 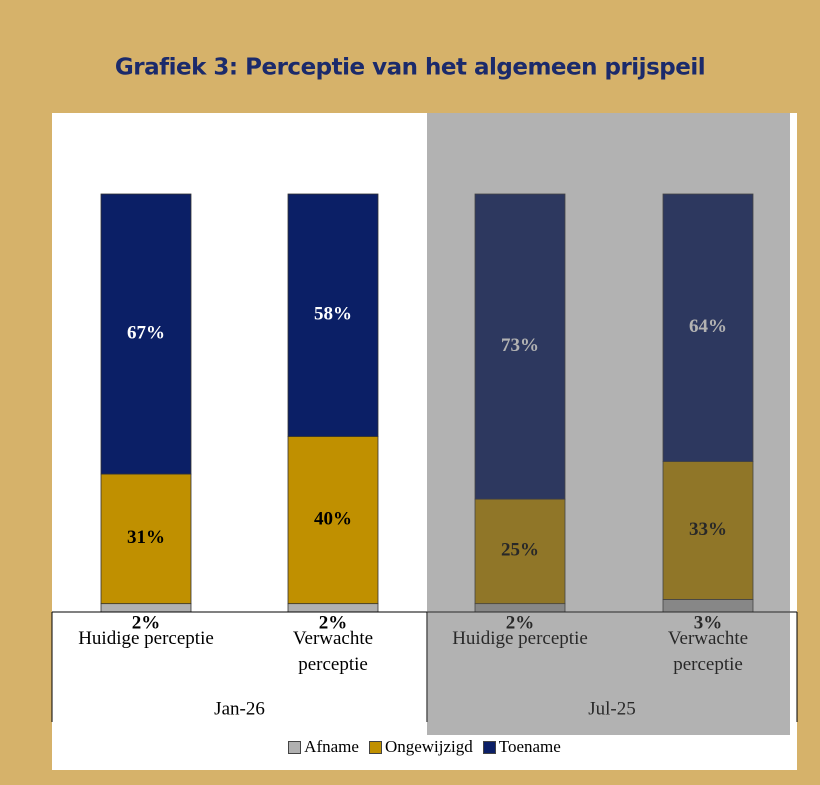 What do you see at coordinates (239, 708) in the screenshot?
I see `group-label: Jan-26` at bounding box center [239, 708].